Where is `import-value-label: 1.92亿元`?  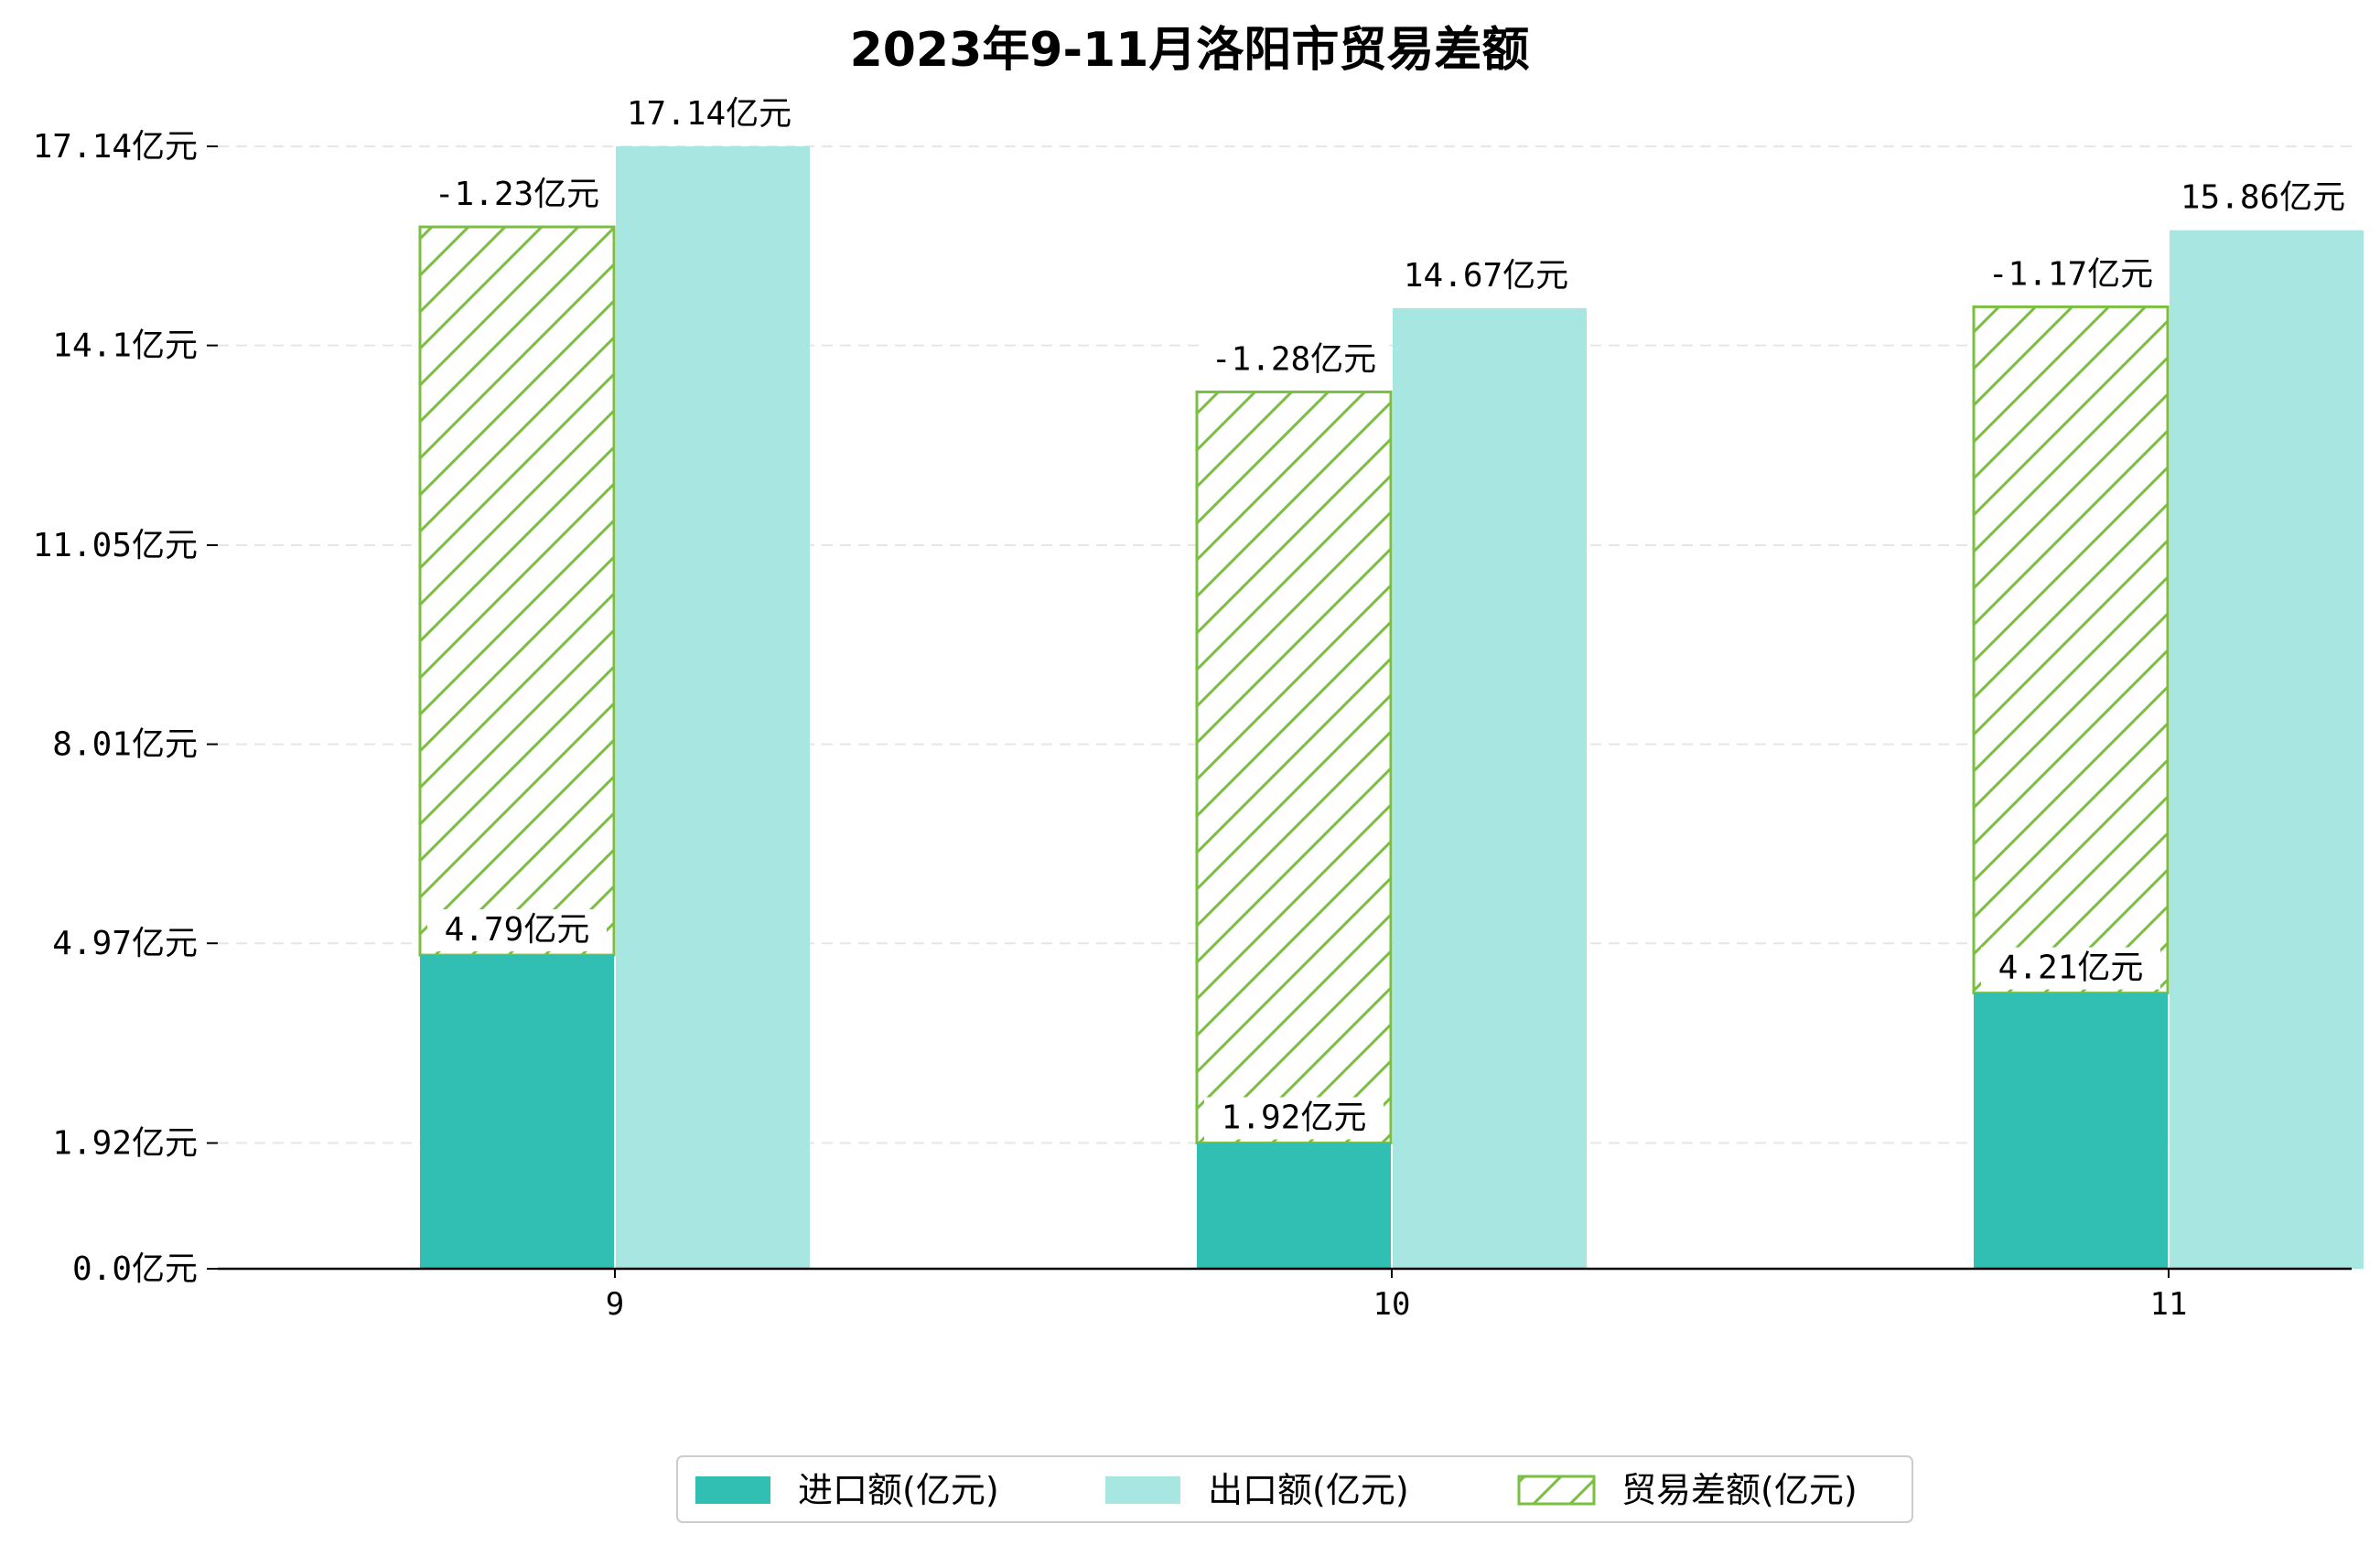 import-value-label: 1.92亿元 is located at coordinates (1294, 1118).